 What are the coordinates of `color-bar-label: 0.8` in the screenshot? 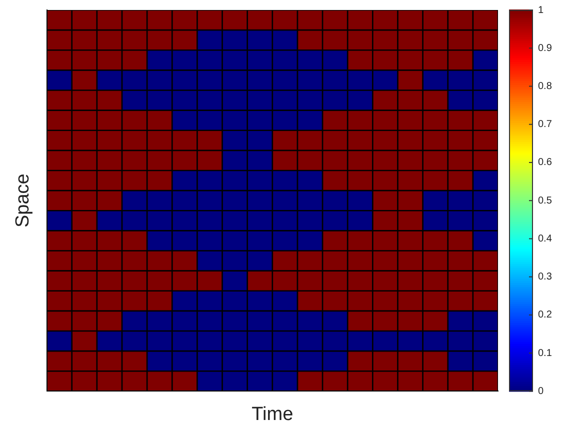 It's located at (545, 86).